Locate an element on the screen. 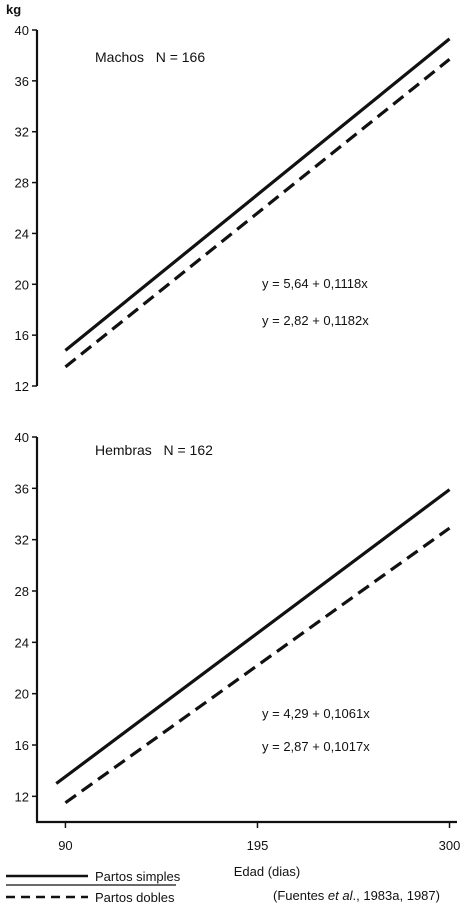  x-tick-label: 195 is located at coordinates (258, 845).